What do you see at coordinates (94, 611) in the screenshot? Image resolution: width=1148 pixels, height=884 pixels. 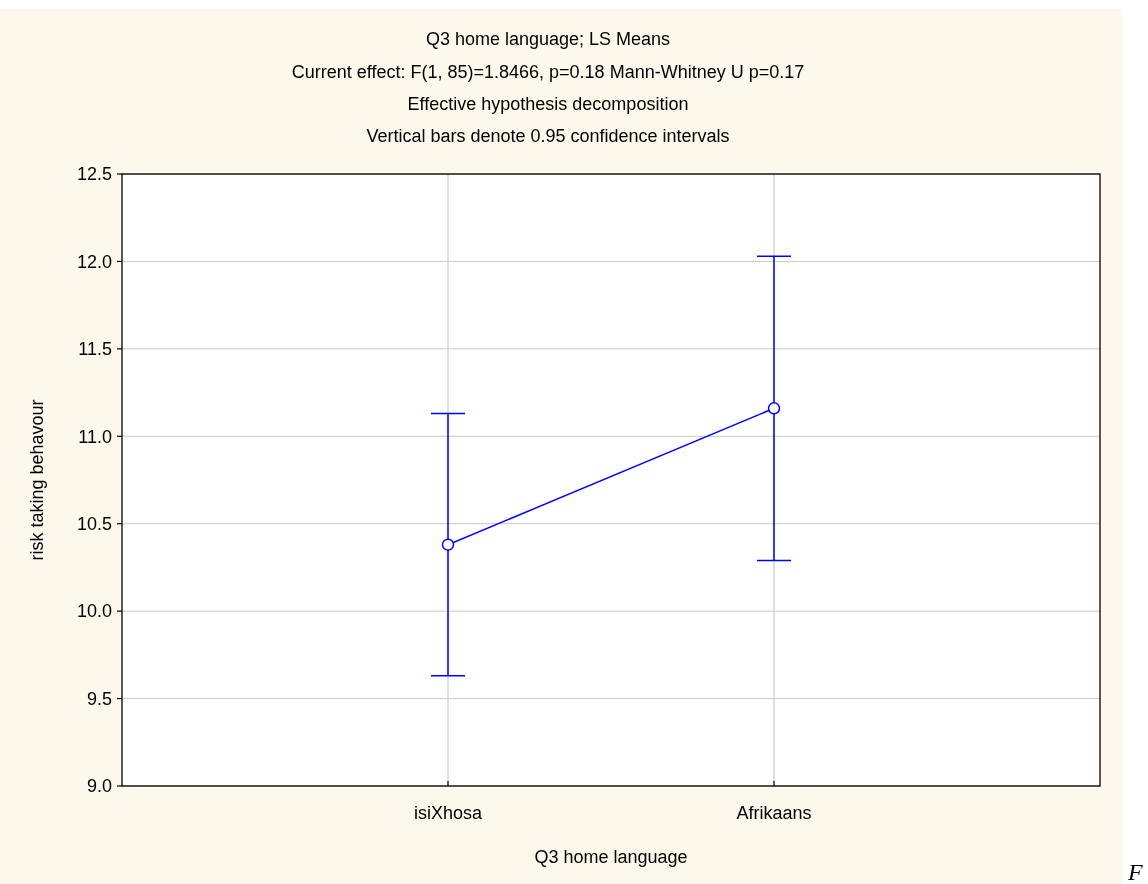 I see `y-tick-label: 10.0` at bounding box center [94, 611].